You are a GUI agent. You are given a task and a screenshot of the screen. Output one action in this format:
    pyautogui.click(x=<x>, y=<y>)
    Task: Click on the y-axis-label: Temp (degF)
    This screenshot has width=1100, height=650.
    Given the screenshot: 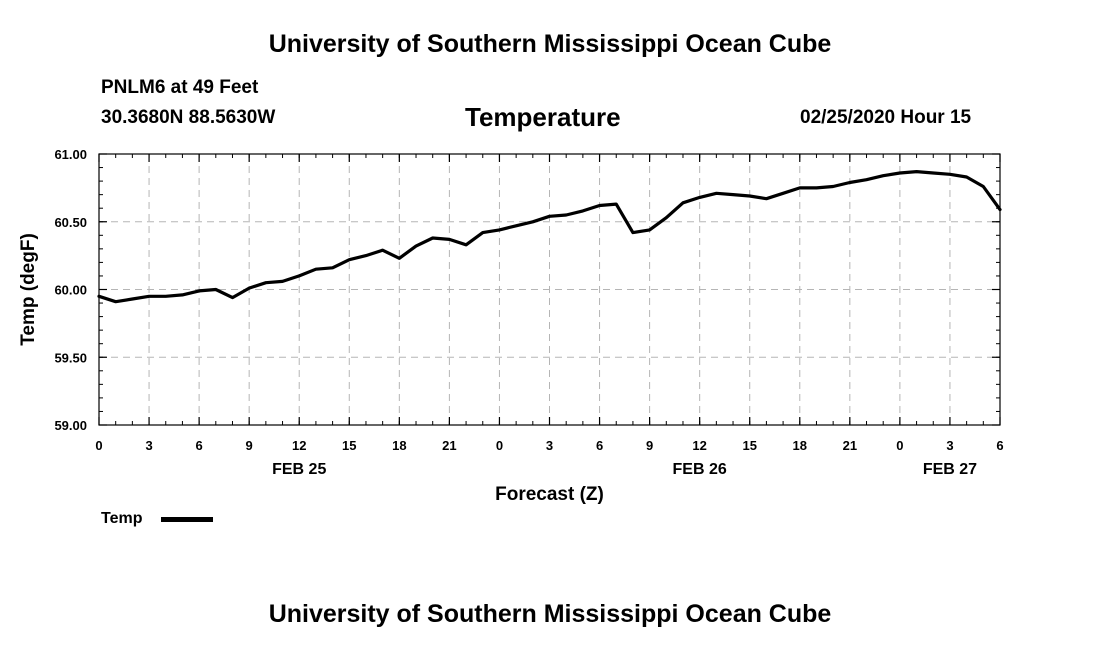 What is the action you would take?
    pyautogui.click(x=28, y=289)
    